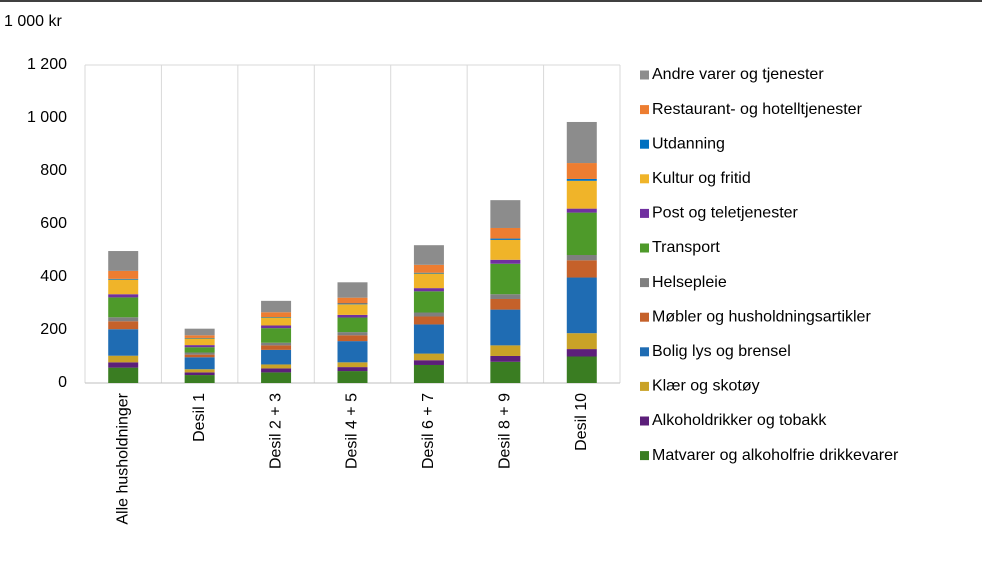 The height and width of the screenshot is (563, 982). I want to click on legend-label: Helsepleie, so click(689, 282).